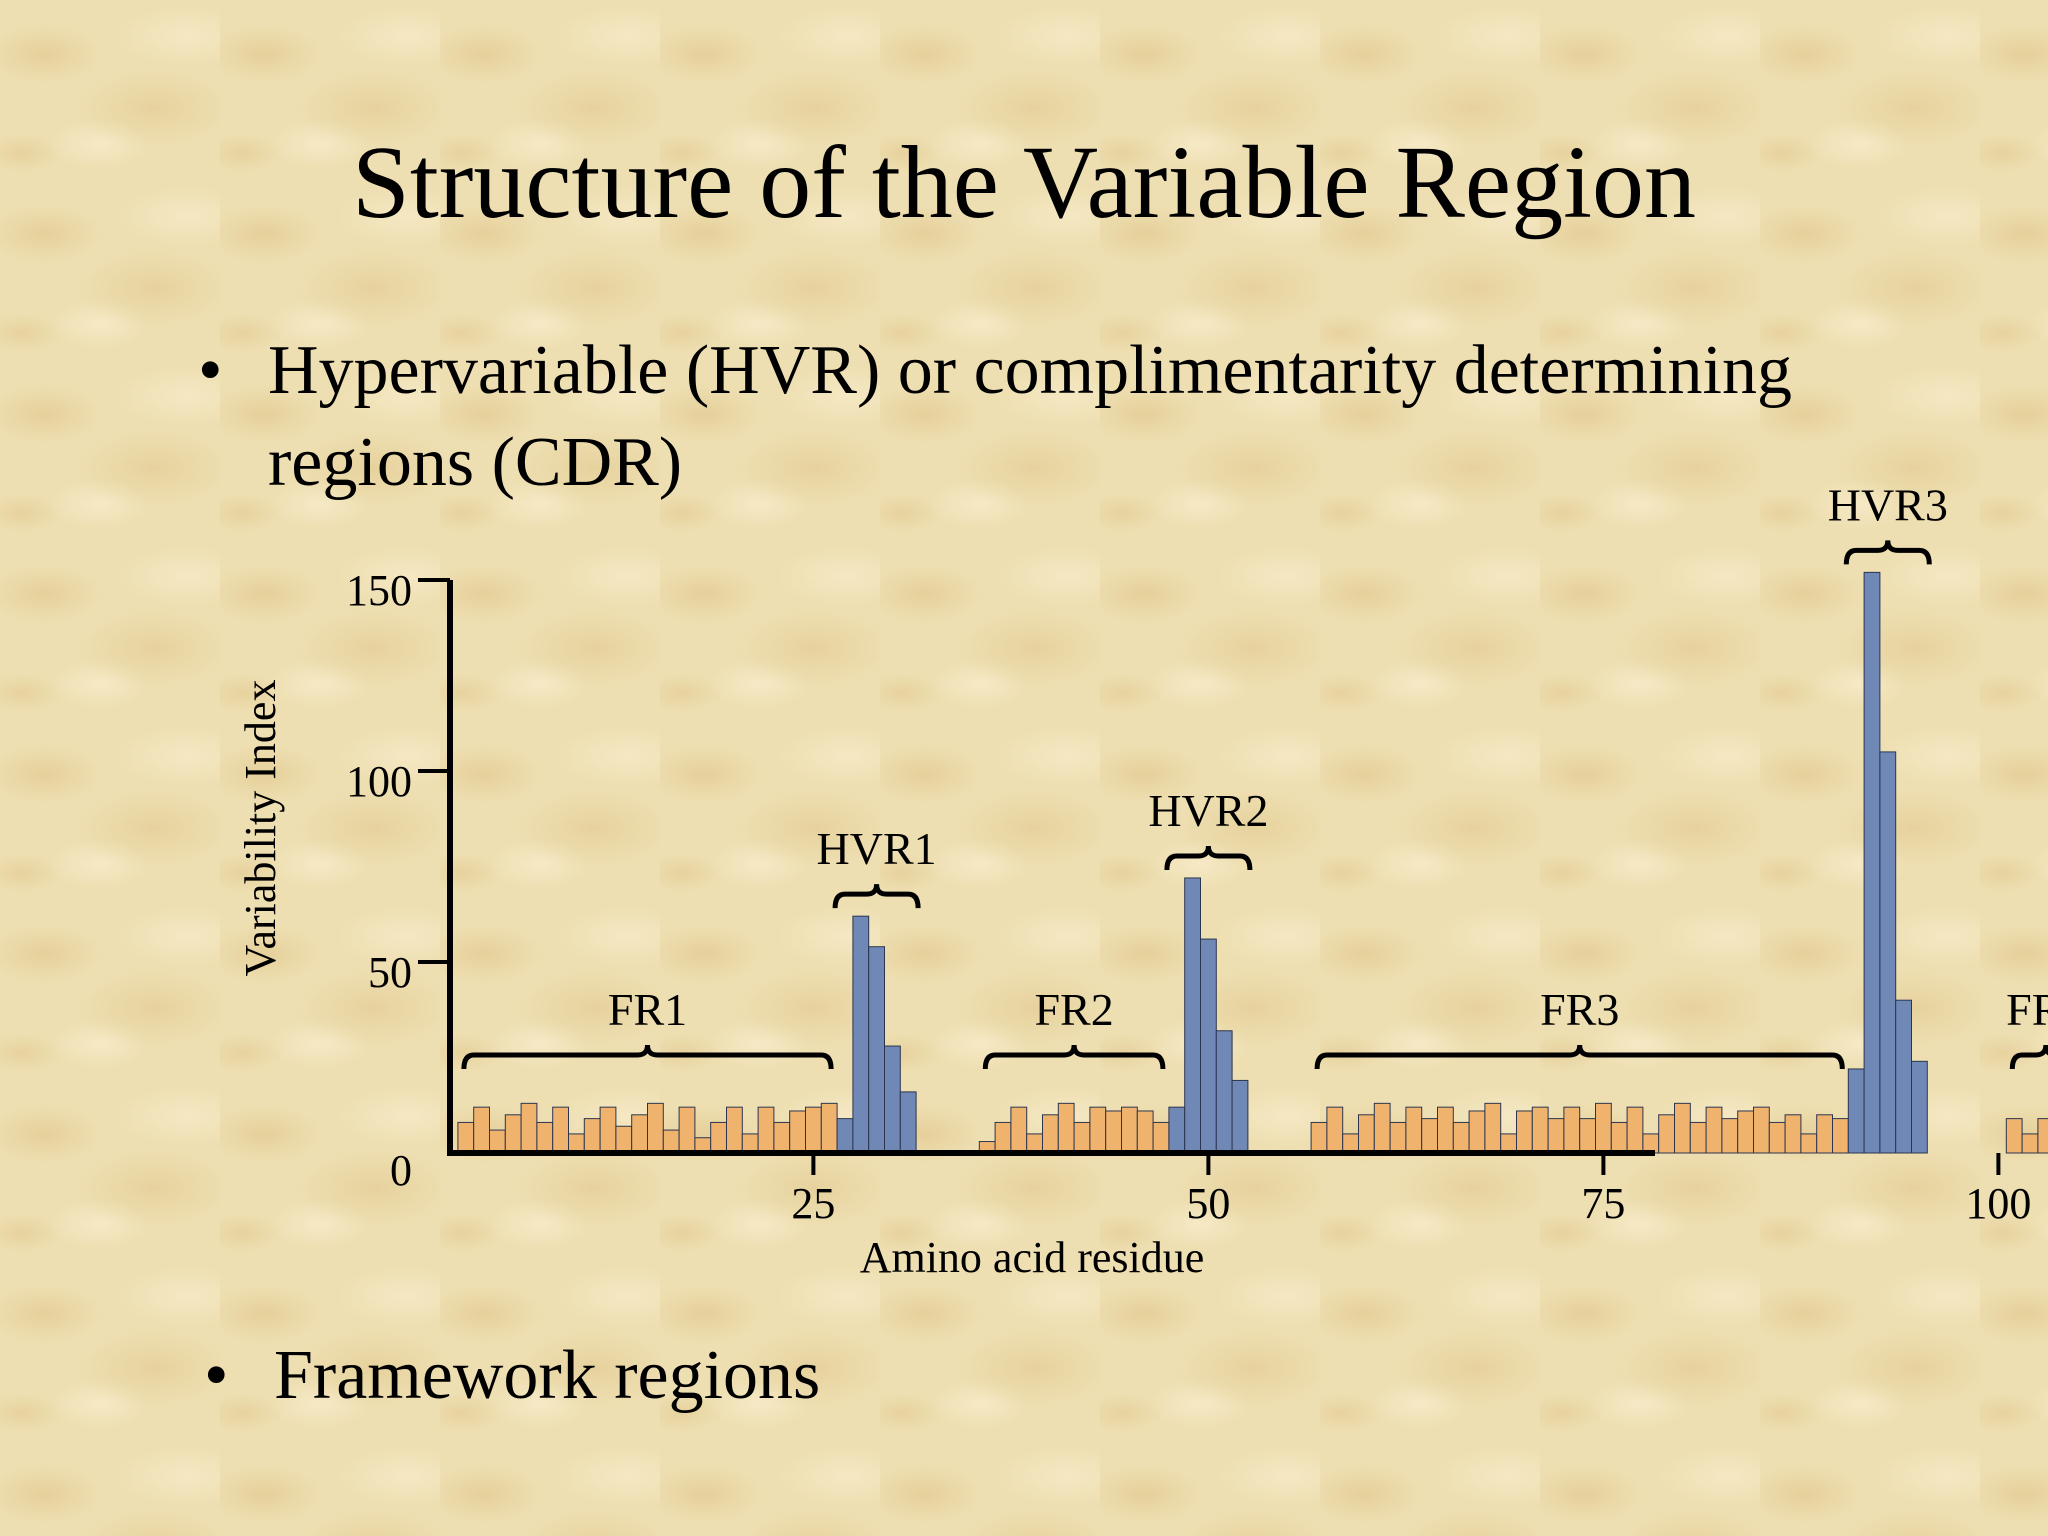 This screenshot has width=2048, height=1536. Describe the element at coordinates (1073, 1009) in the screenshot. I see `region-label: FR2` at that location.